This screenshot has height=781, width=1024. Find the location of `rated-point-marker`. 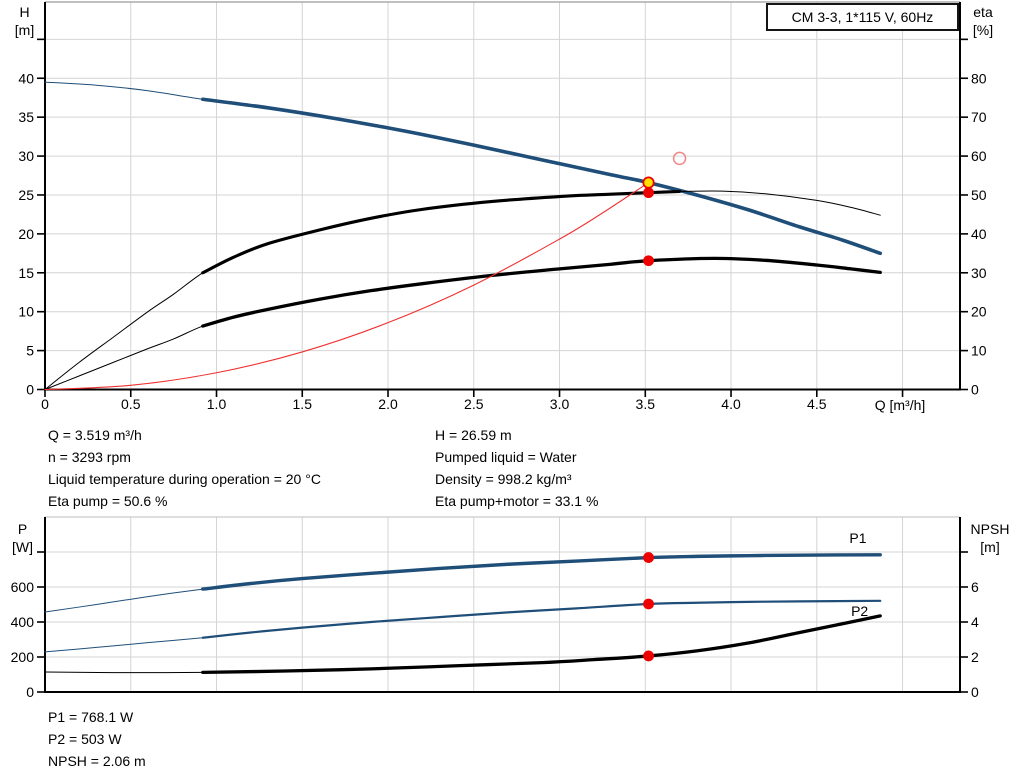

rated-point-marker is located at coordinates (679, 158).